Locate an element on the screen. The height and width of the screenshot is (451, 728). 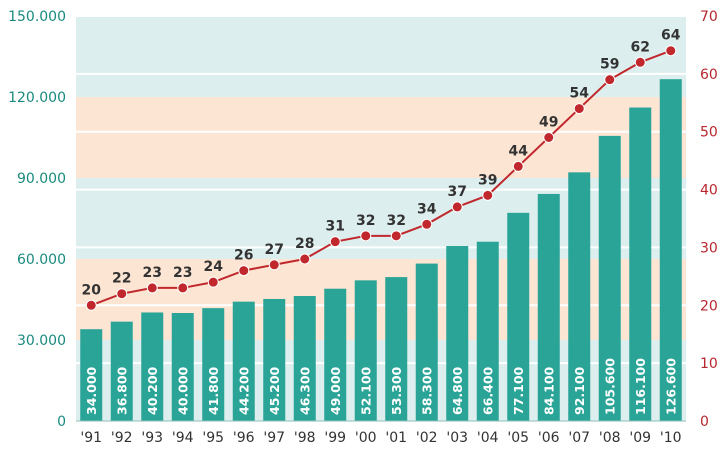
bar-value-label: 52.100 is located at coordinates (365, 390).